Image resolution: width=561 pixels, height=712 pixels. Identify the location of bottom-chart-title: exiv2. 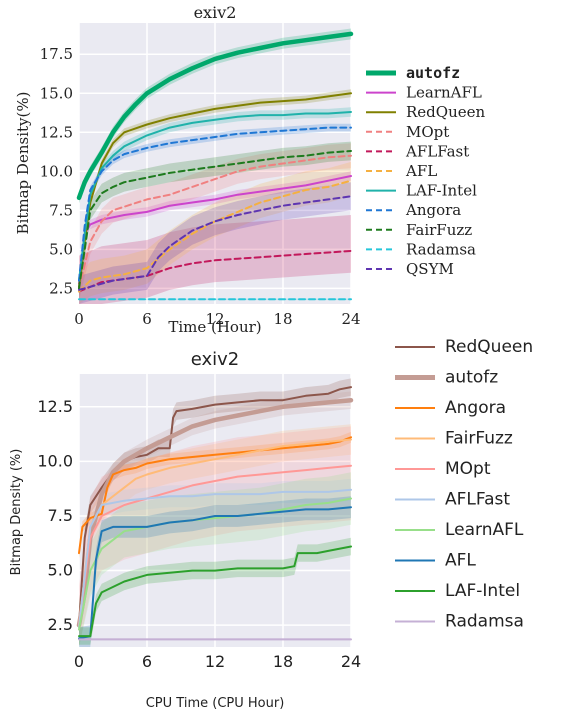
(215, 359).